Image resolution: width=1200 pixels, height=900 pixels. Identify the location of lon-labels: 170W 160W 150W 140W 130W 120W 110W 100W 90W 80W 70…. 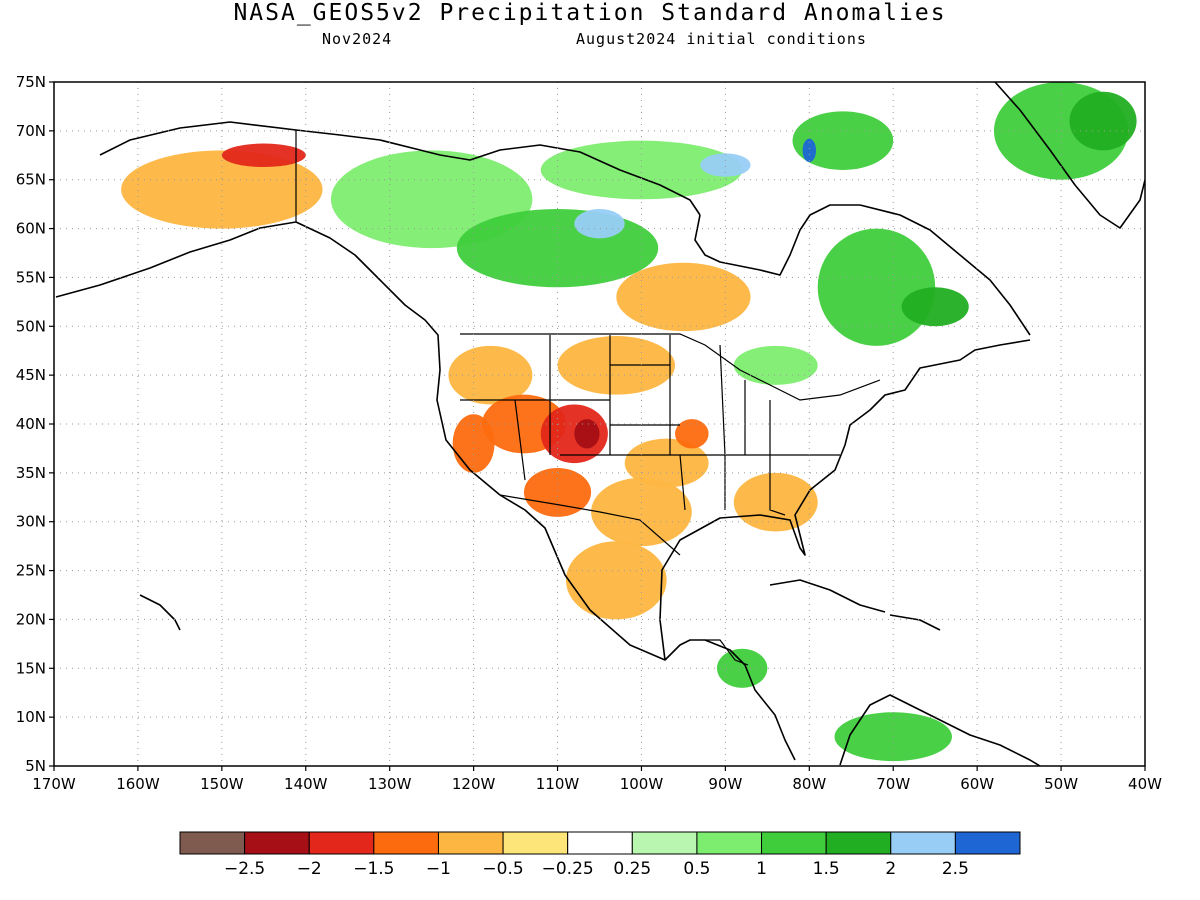
(597, 784).